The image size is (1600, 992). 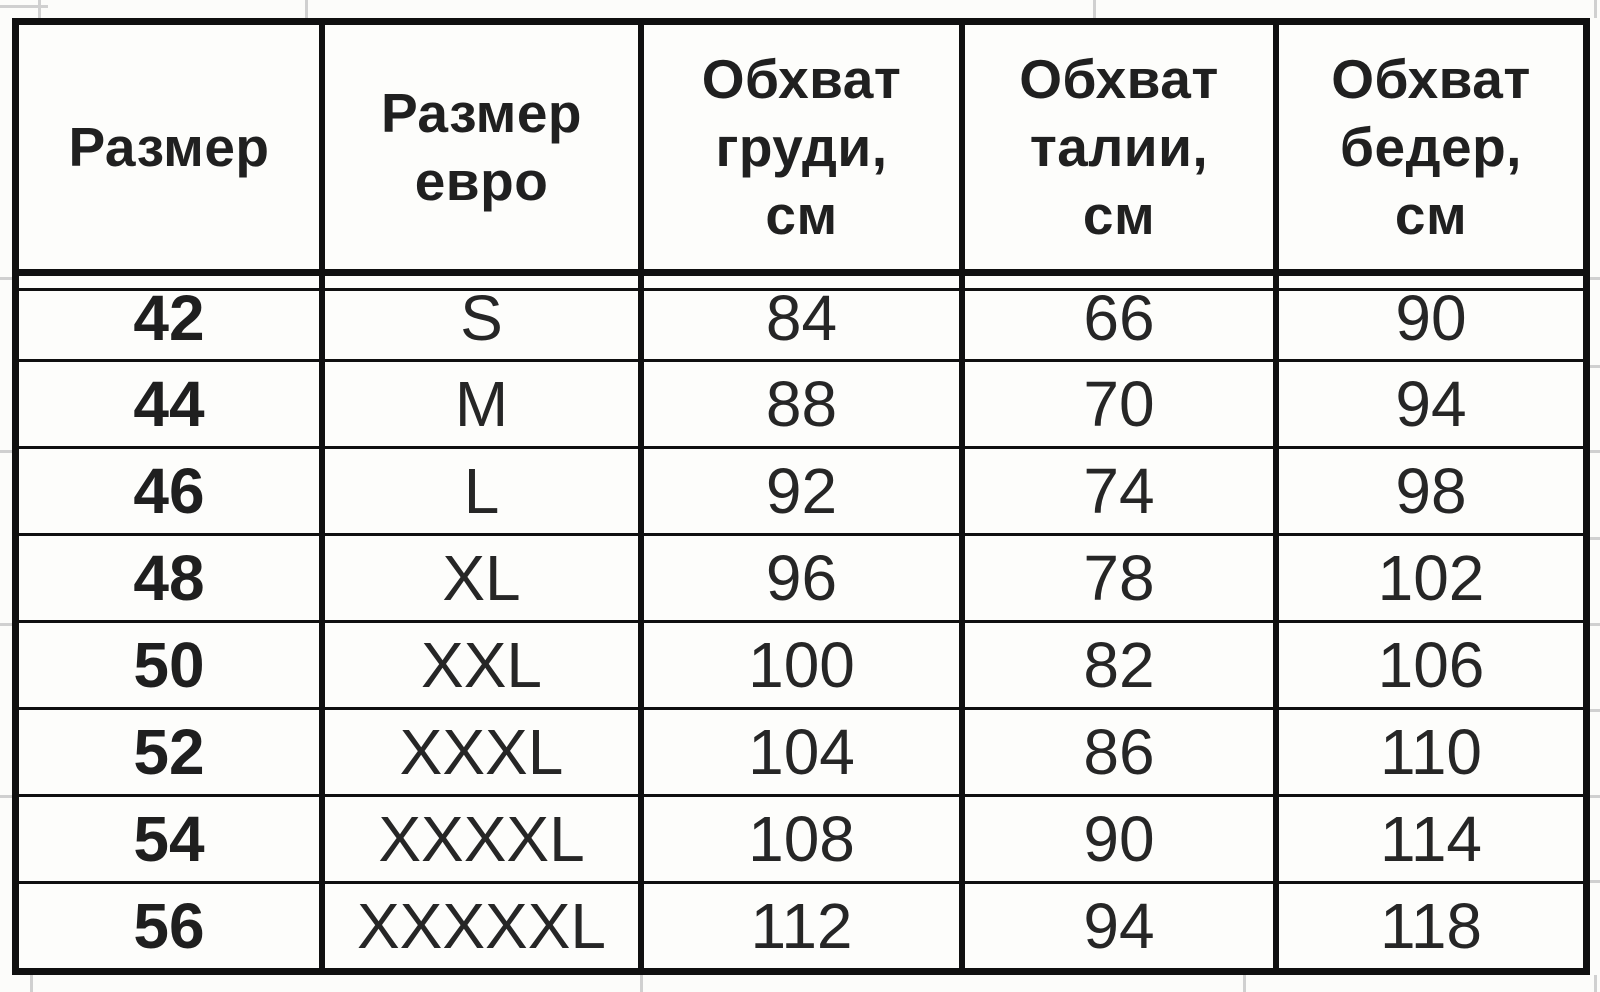 I want to click on cell-hips: 106, so click(x=1431, y=663).